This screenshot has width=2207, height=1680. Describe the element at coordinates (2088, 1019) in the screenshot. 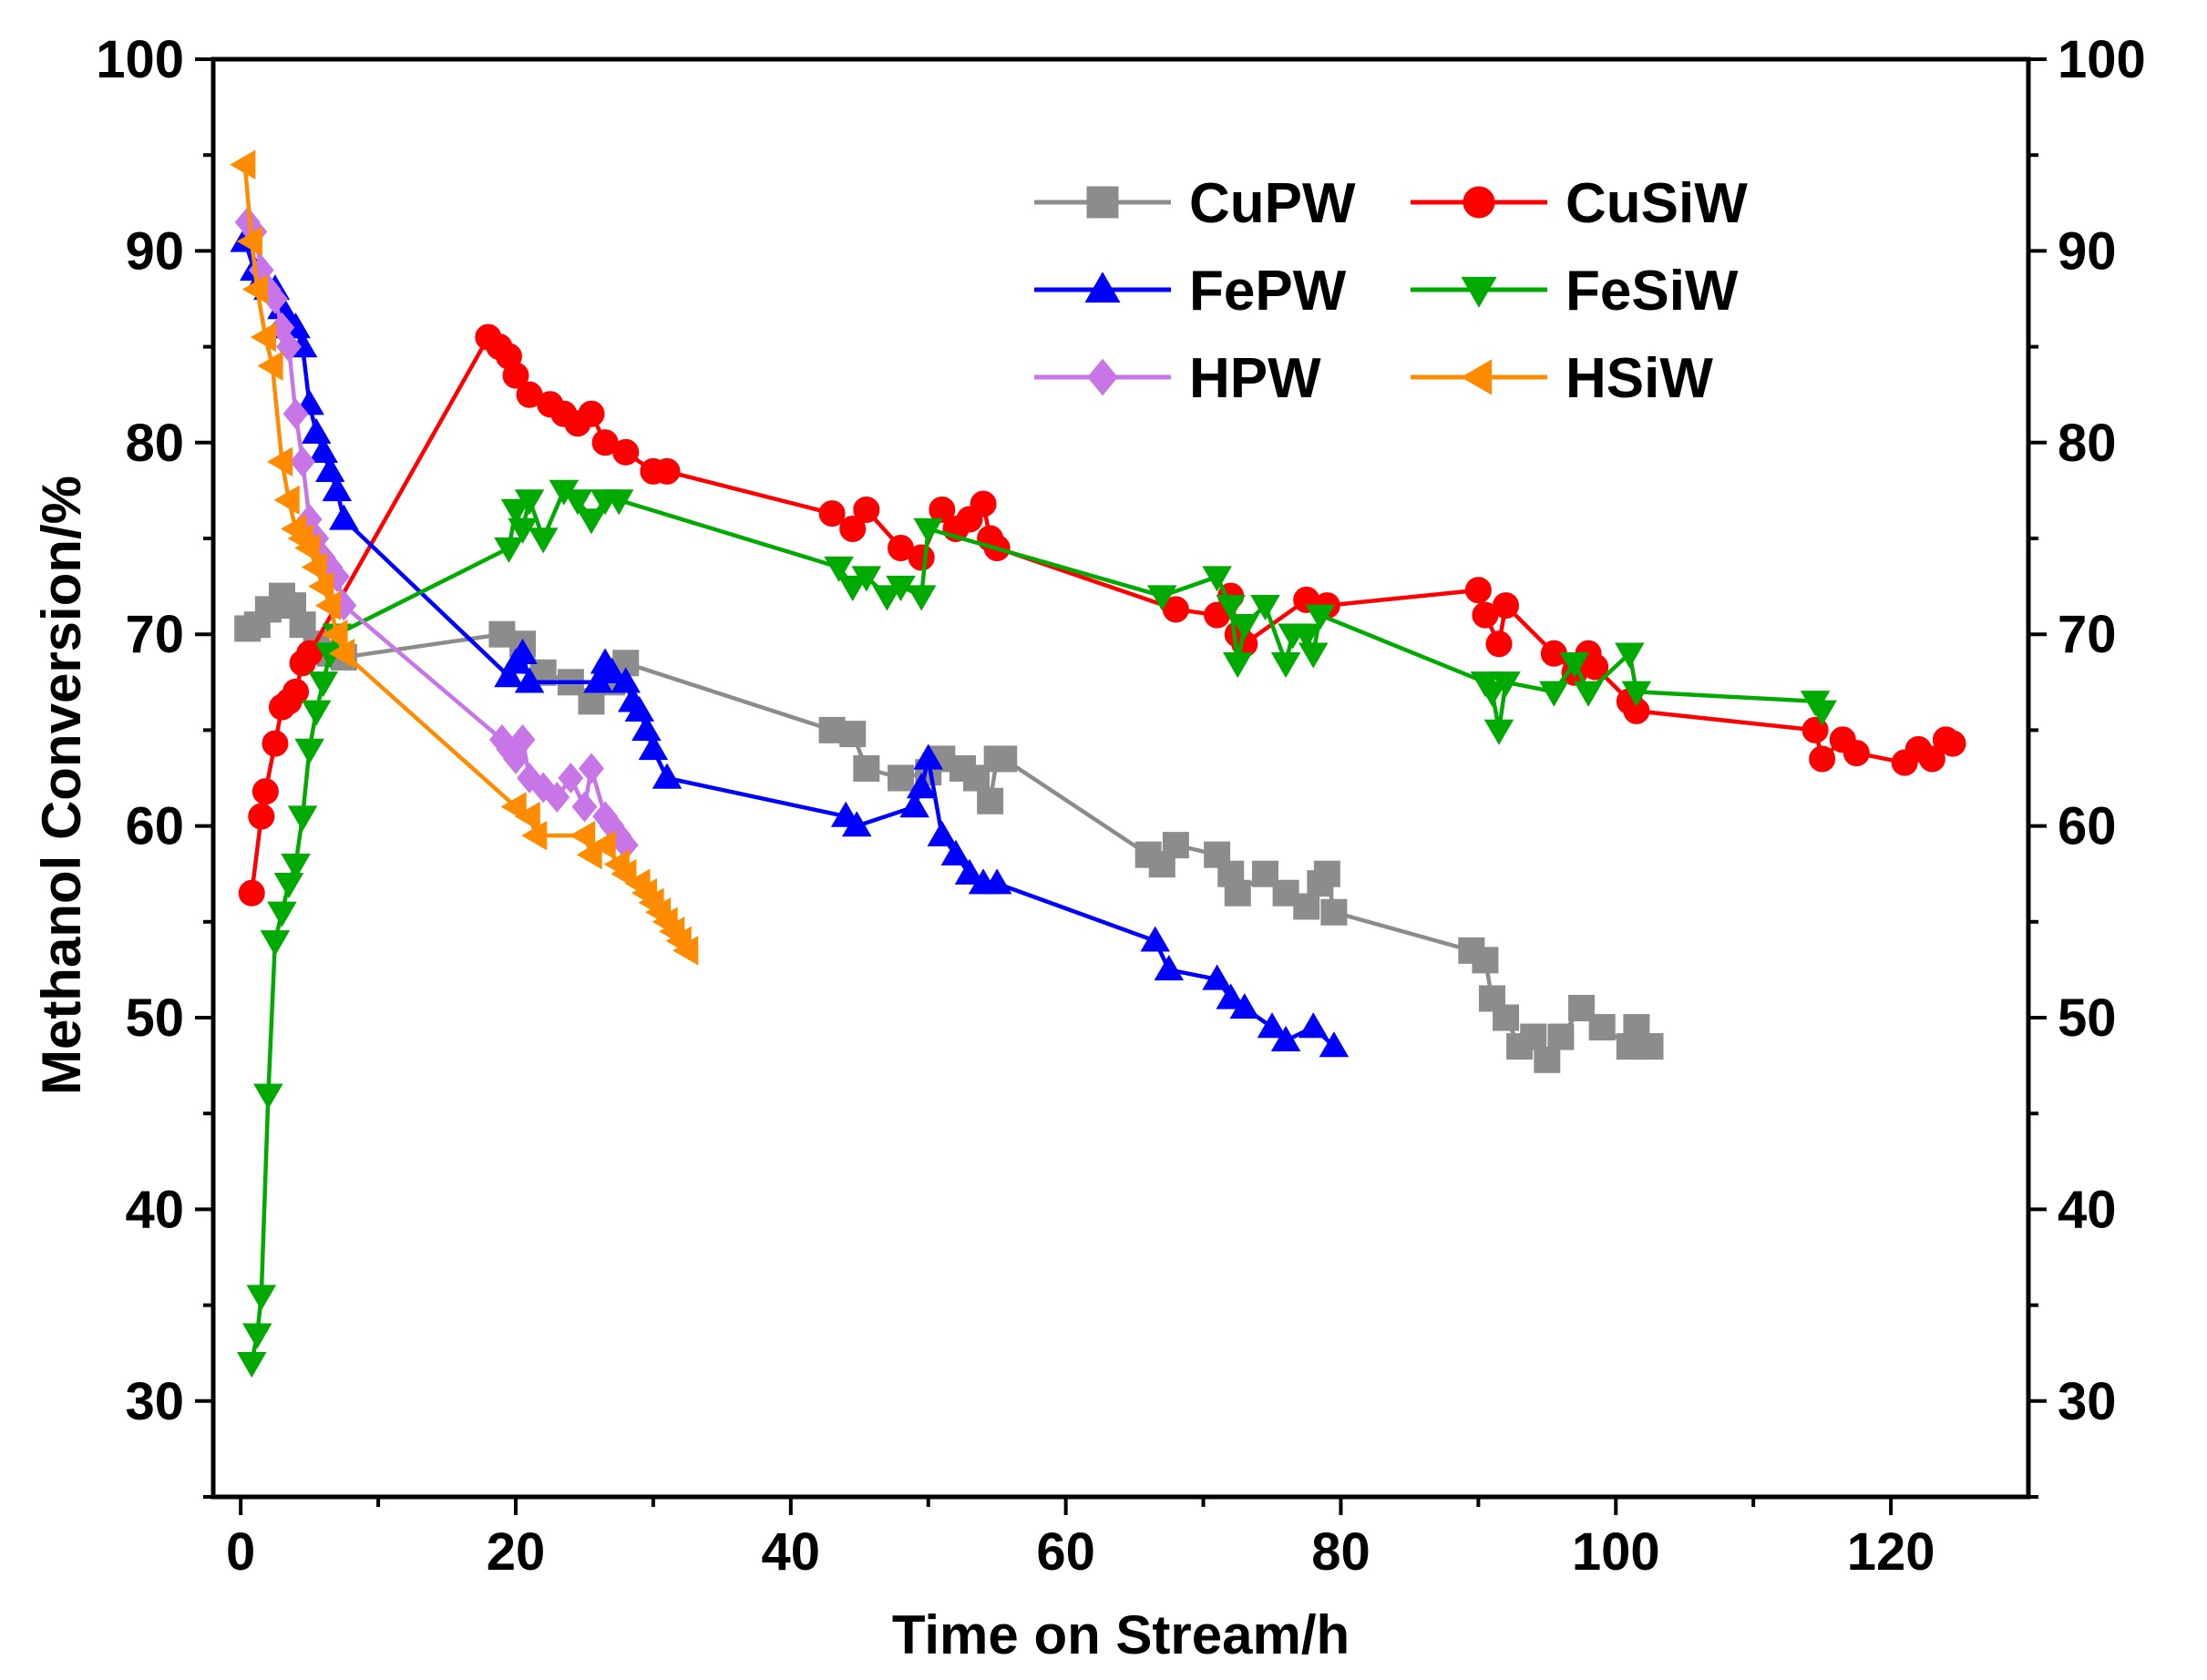

I see `y-right-tick-label: 50` at that location.